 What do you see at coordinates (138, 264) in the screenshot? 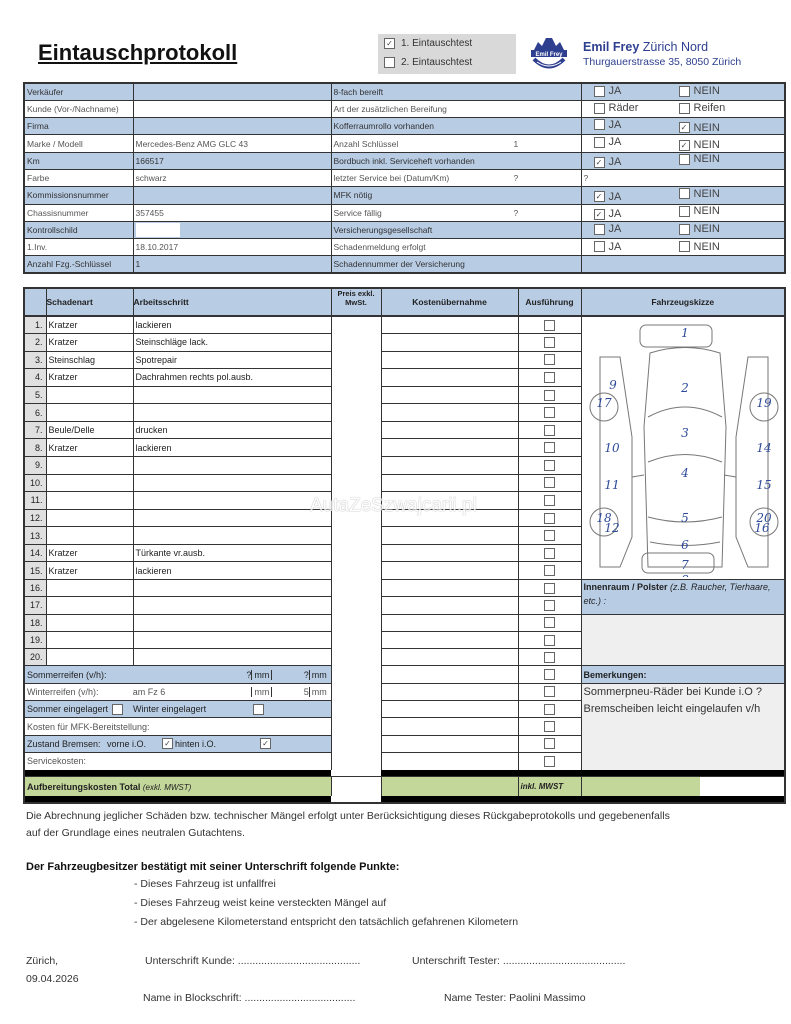
I see `field-value: 1` at bounding box center [138, 264].